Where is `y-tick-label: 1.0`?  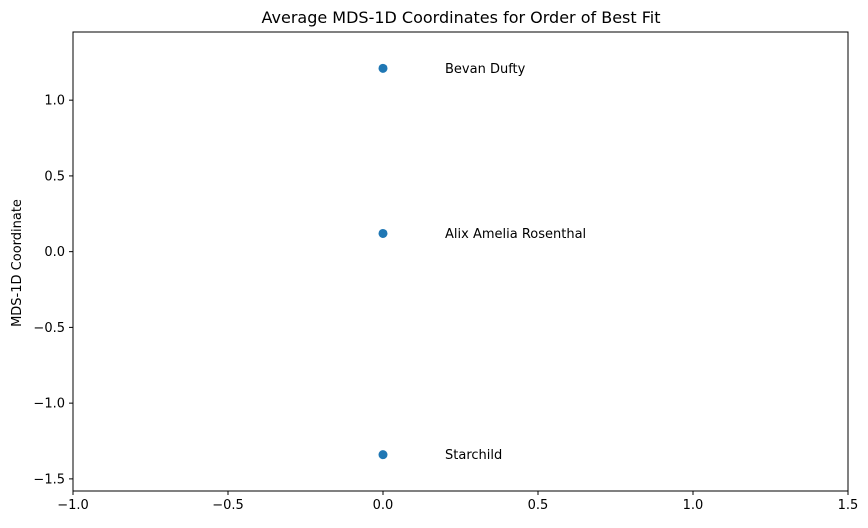 y-tick-label: 1.0 is located at coordinates (54, 101).